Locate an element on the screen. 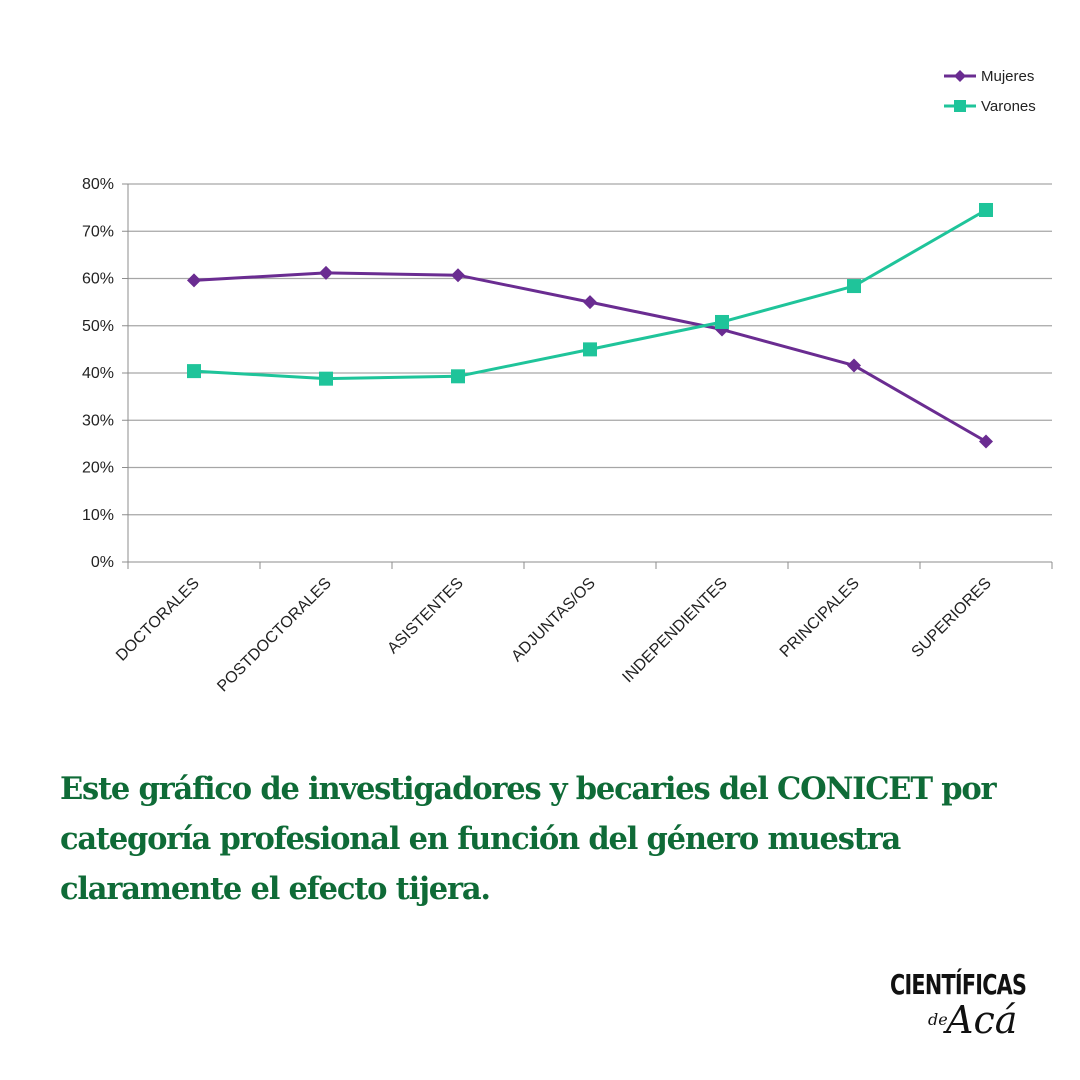 This screenshot has height=1080, width=1080. logo-aca: Acá is located at coordinates (982, 1020).